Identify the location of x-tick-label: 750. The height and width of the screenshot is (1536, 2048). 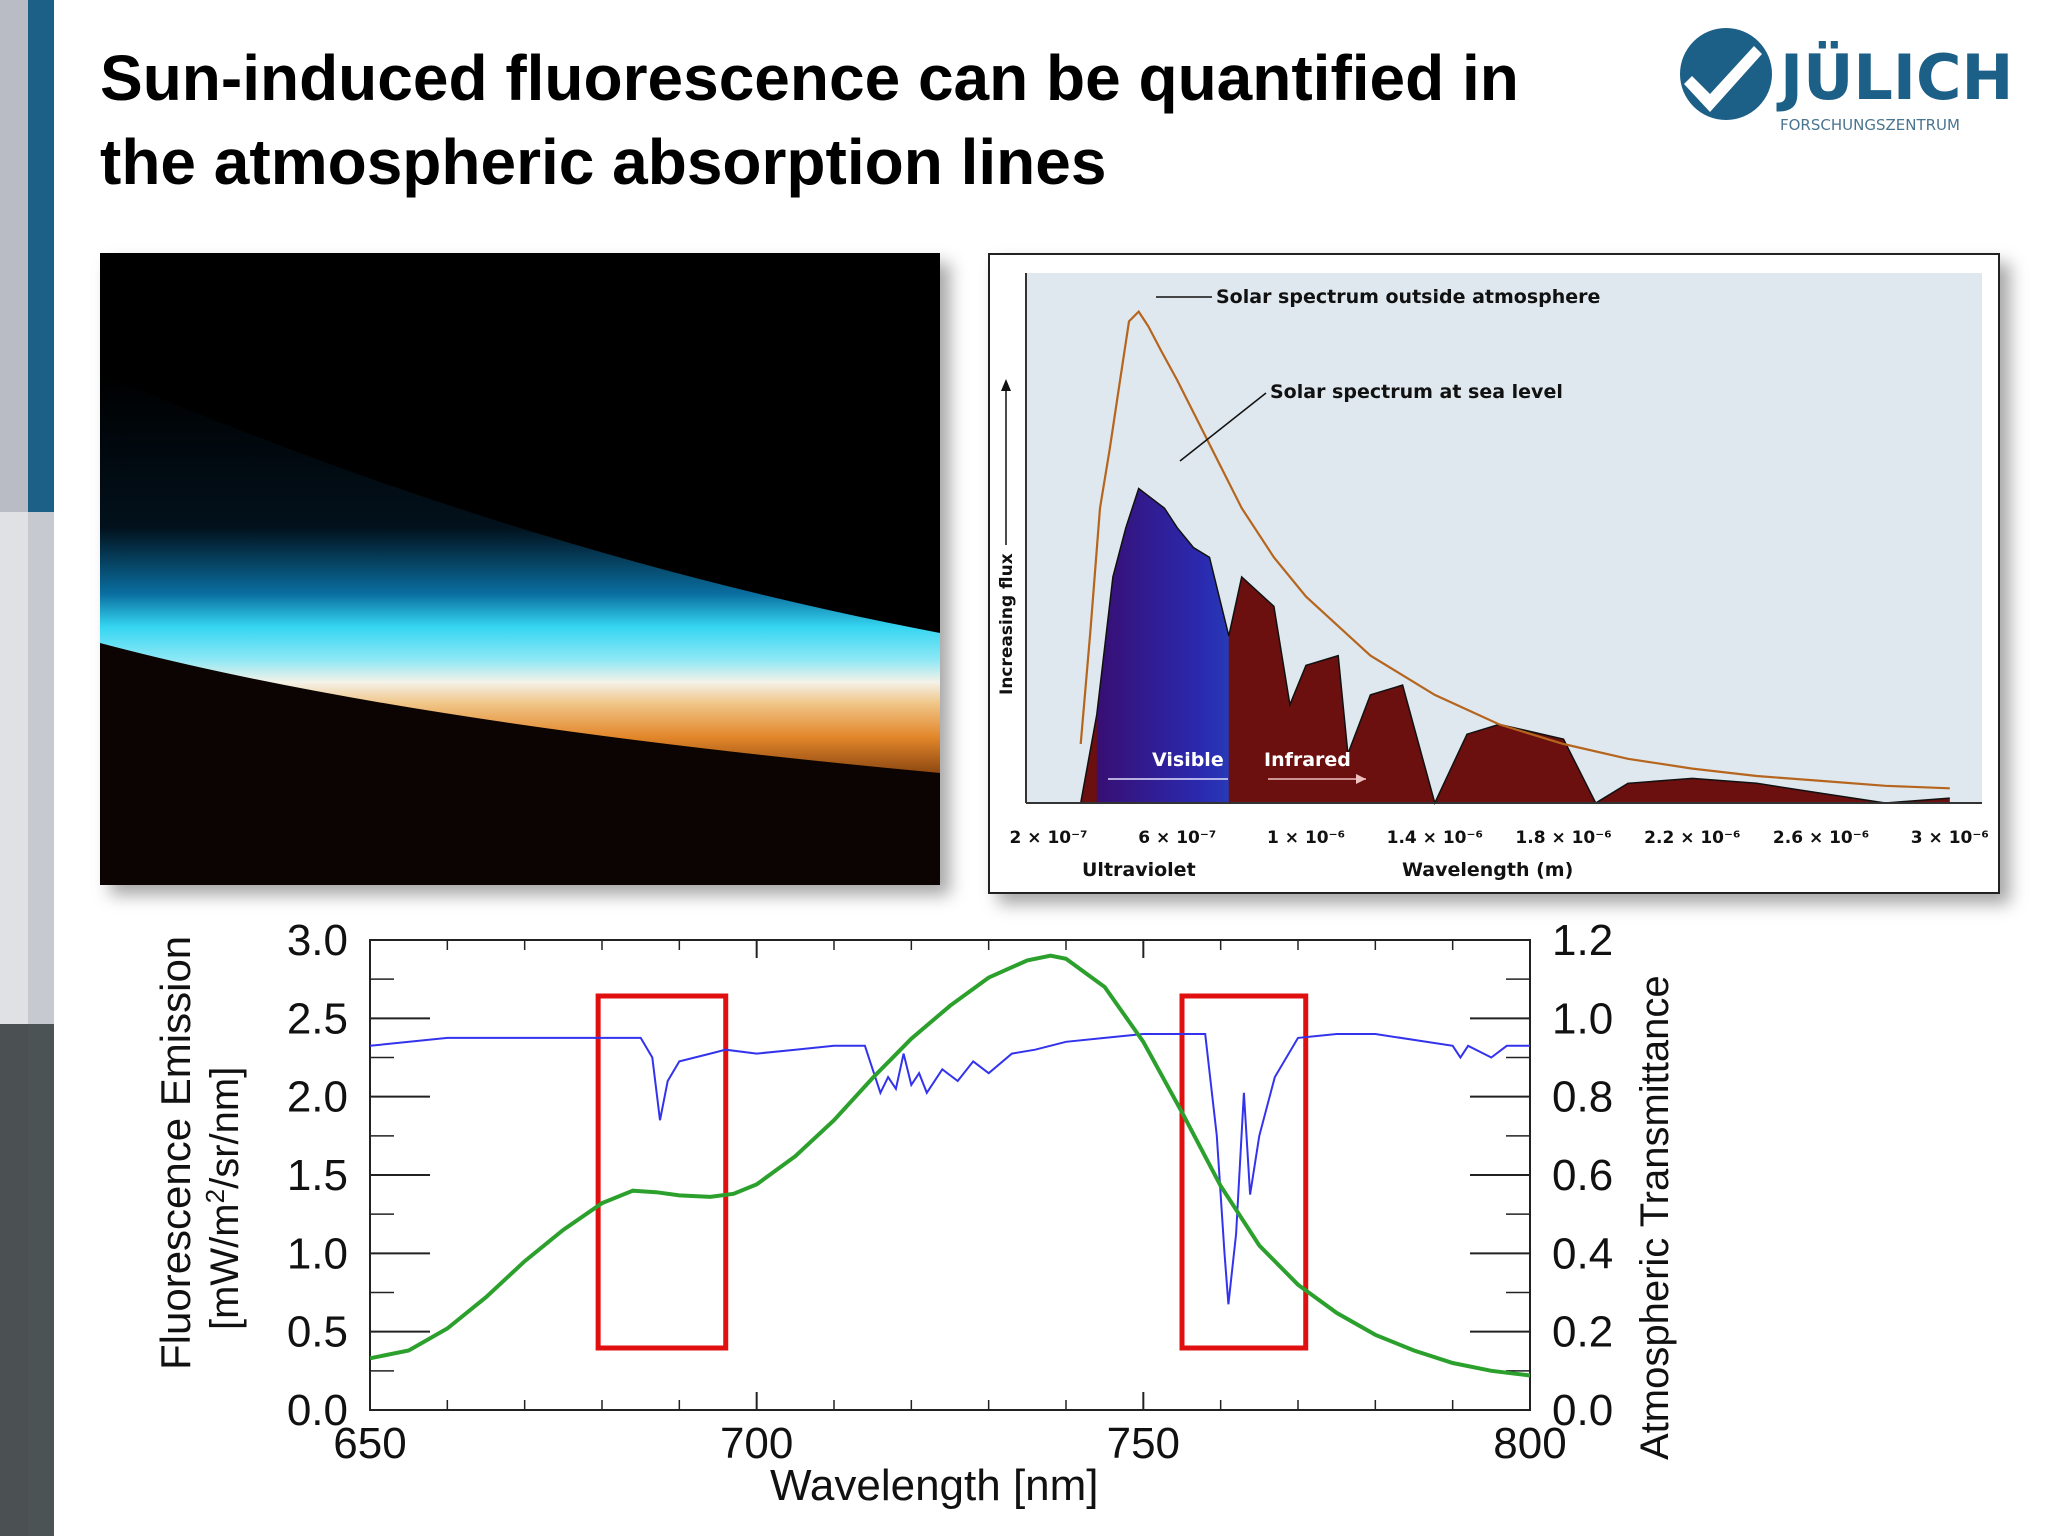
(1143, 1443).